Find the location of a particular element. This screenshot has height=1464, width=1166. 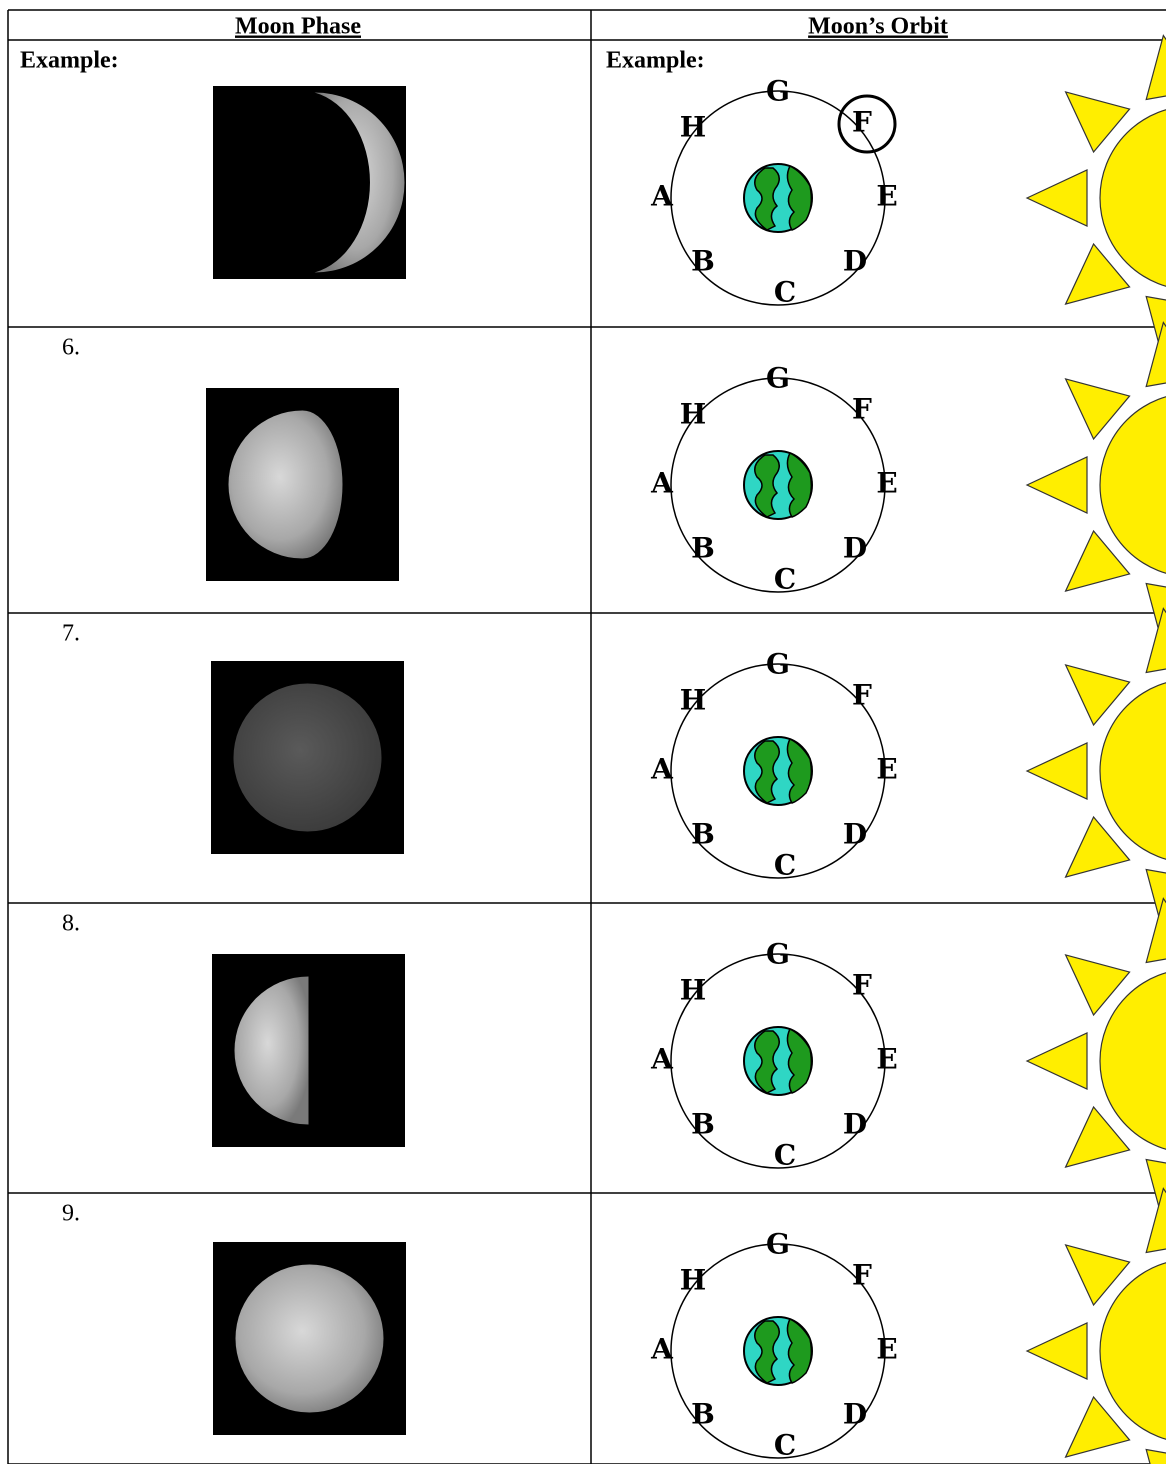

row-label: 7. is located at coordinates (71, 634).